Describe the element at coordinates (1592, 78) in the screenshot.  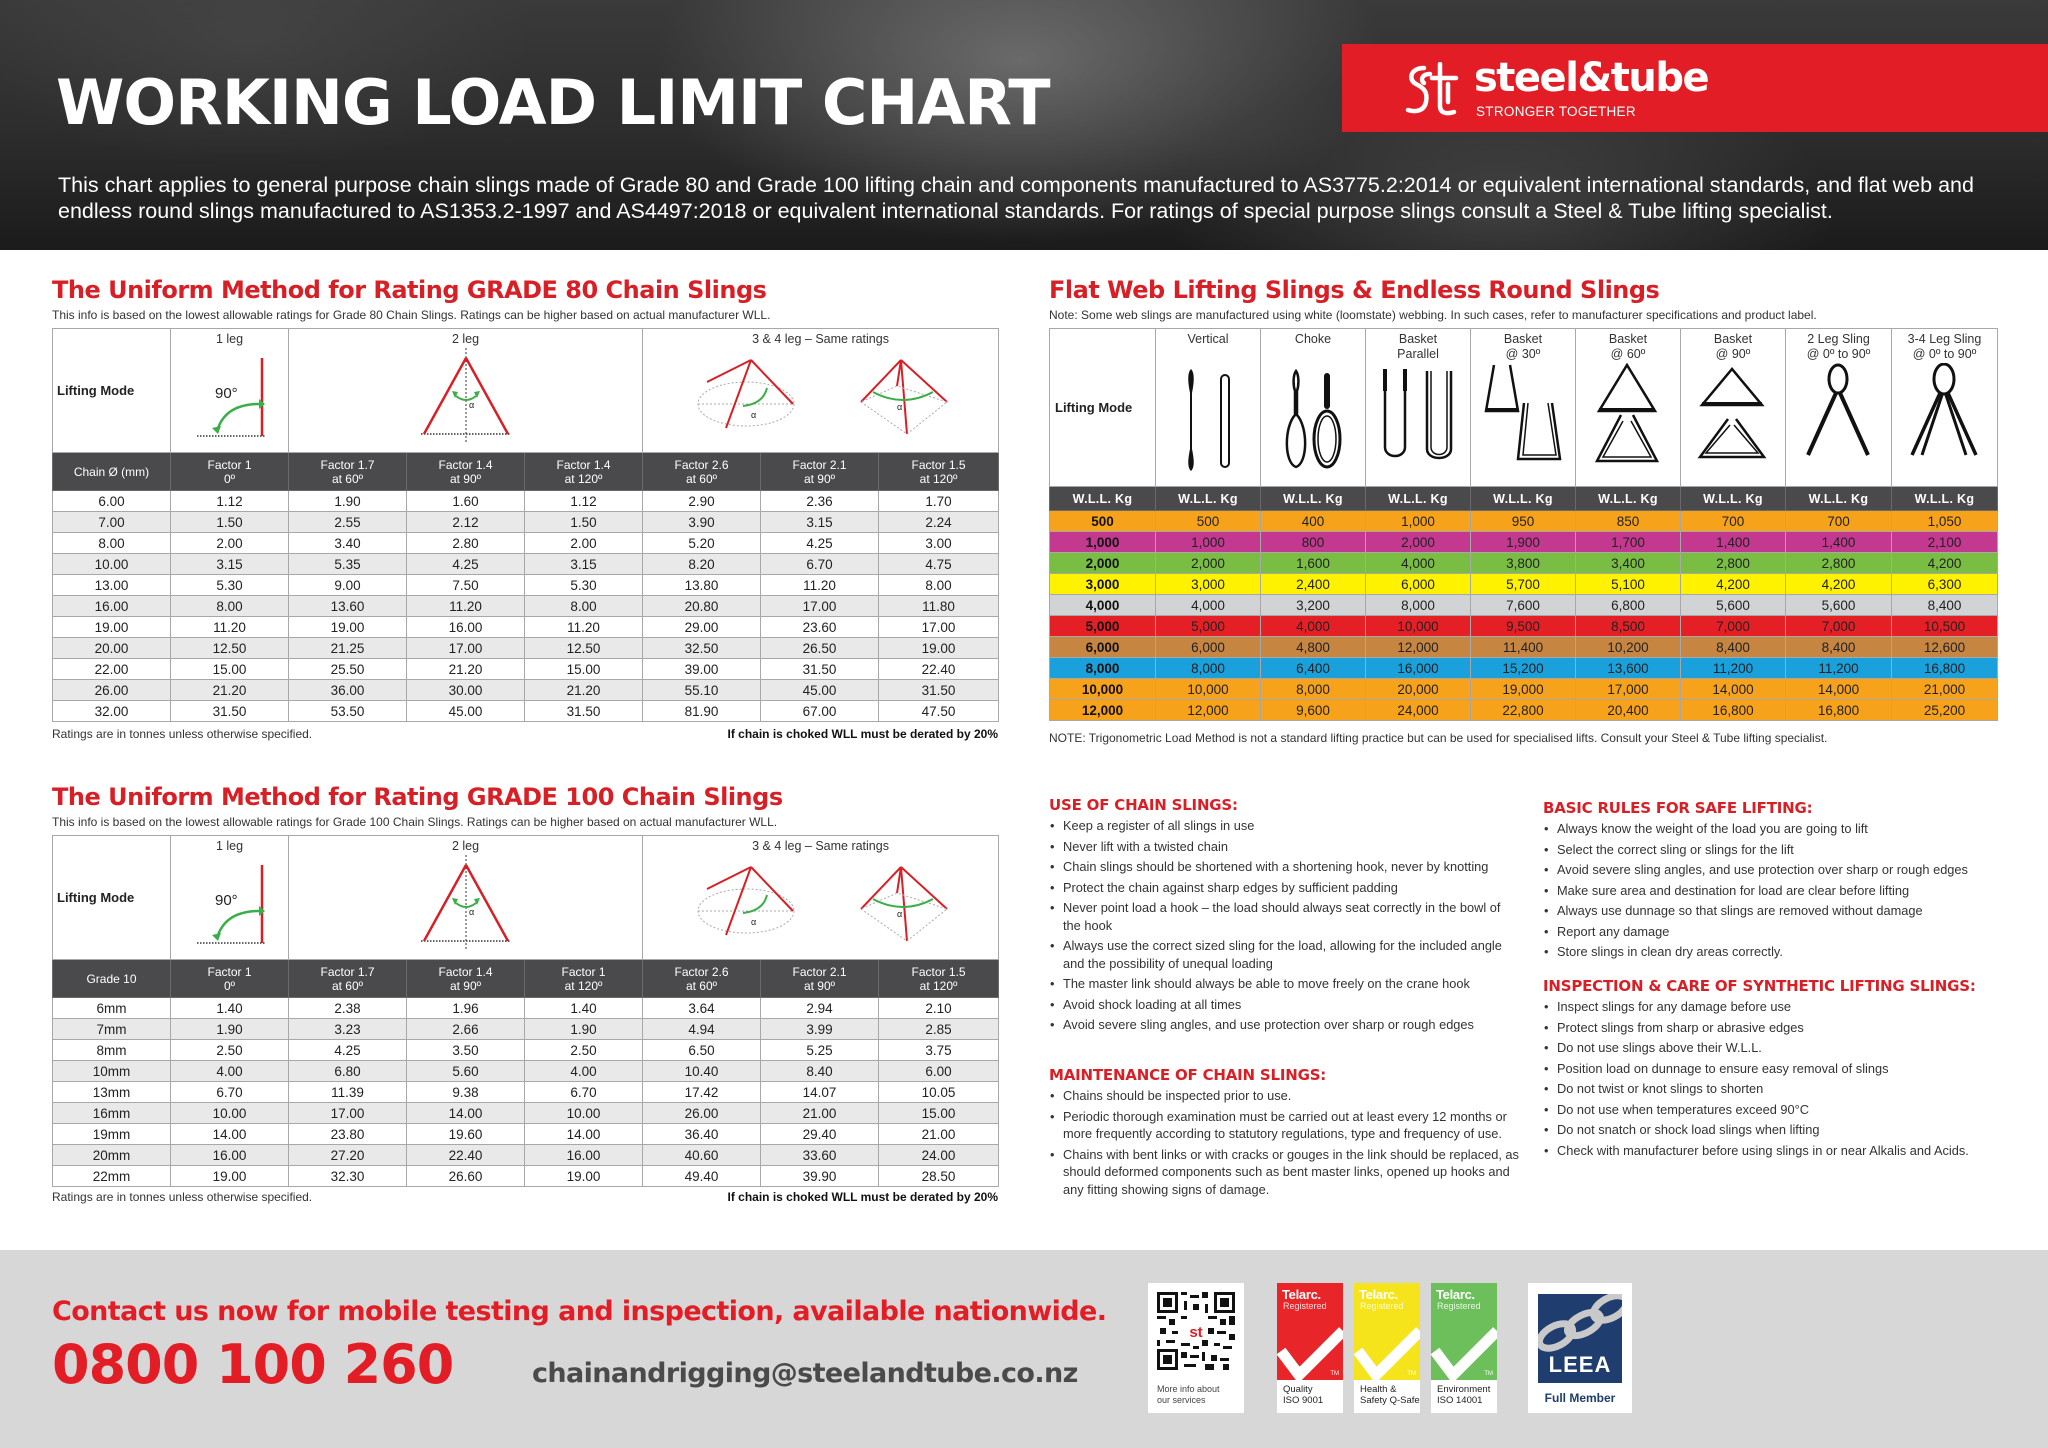
I see `brand-name: steel&tube` at that location.